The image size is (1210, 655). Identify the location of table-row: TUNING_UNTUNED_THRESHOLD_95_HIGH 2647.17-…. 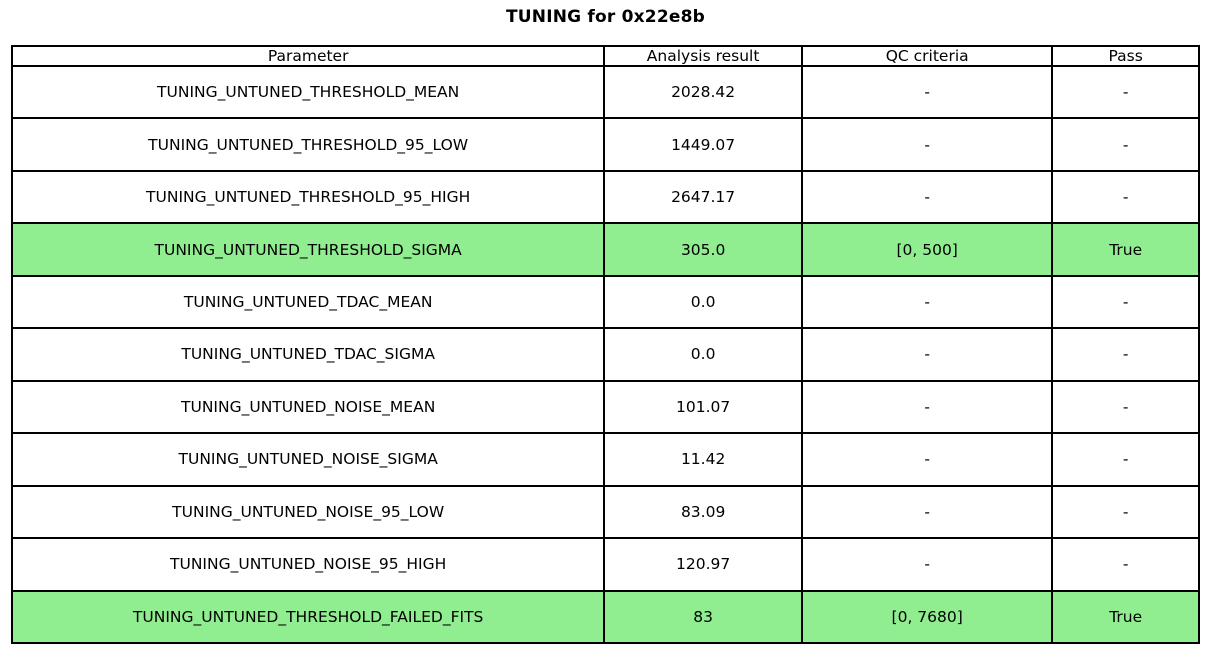
(605, 197).